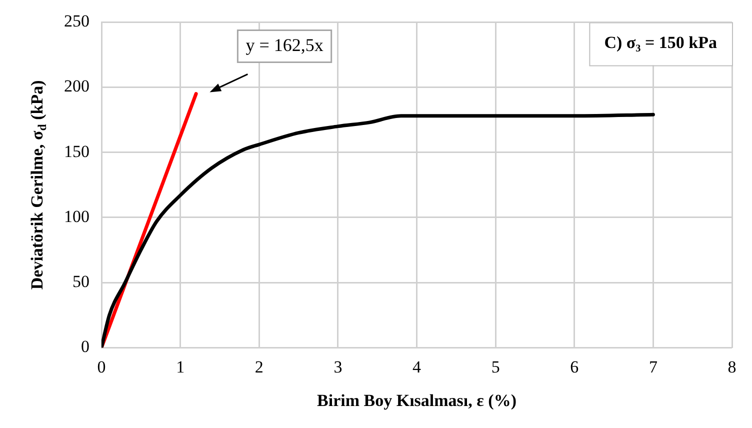  Describe the element at coordinates (574, 366) in the screenshot. I see `x-tick-label: 6` at that location.